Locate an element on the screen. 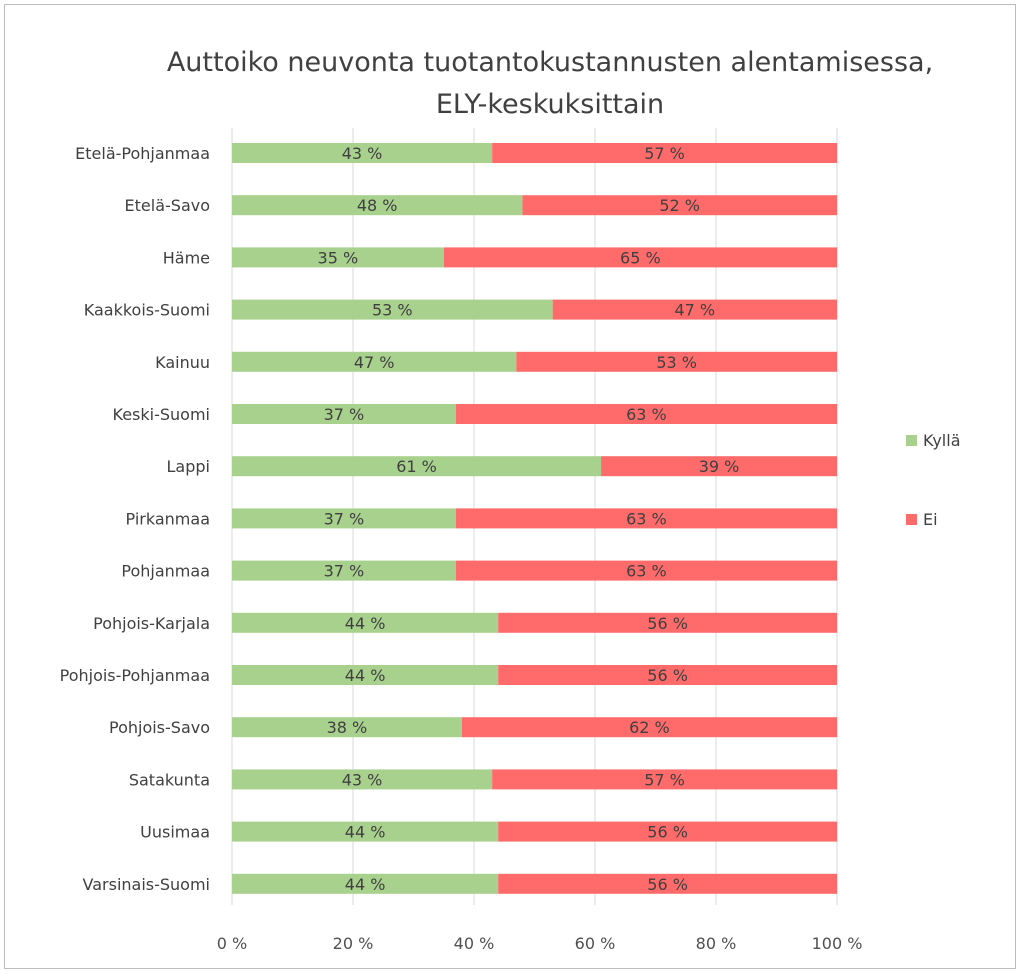 The image size is (1024, 975). data-label-kylla-kaakkois-suomi: 53 % is located at coordinates (392, 310).